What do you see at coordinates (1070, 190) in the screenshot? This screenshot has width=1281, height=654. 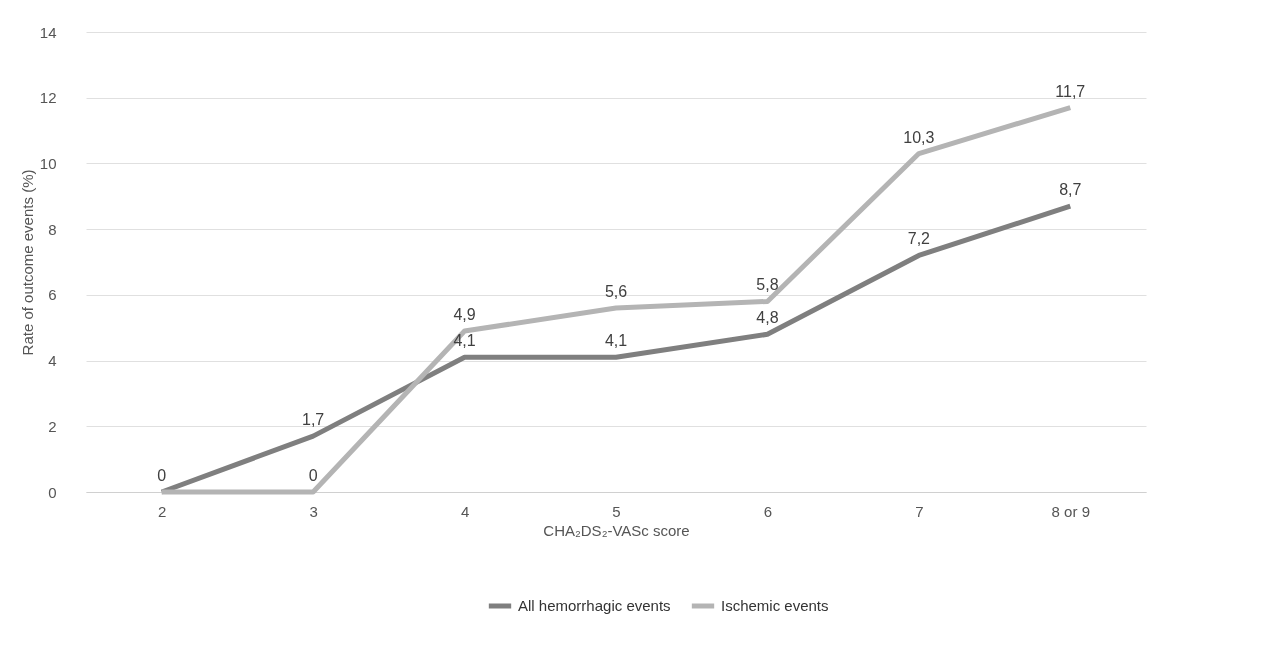 I see `data-label: 8,7` at bounding box center [1070, 190].